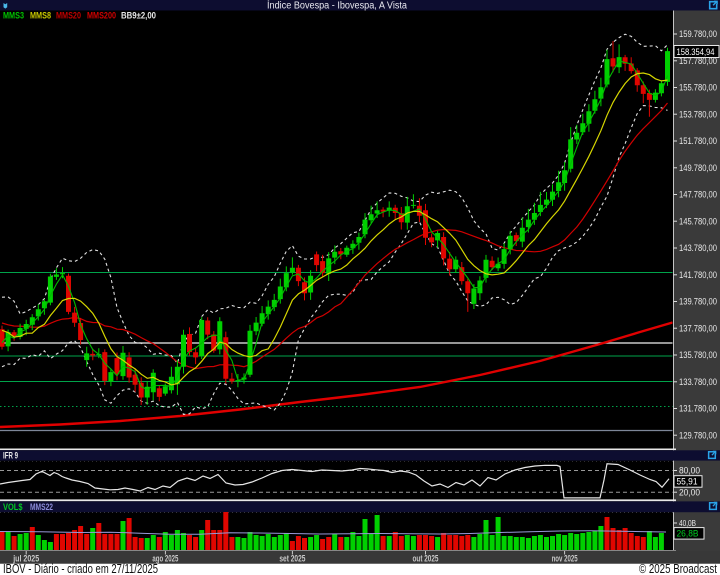 This screenshot has width=720, height=575. Describe the element at coordinates (426, 559) in the screenshot. I see `svg-text: out 2025` at that location.